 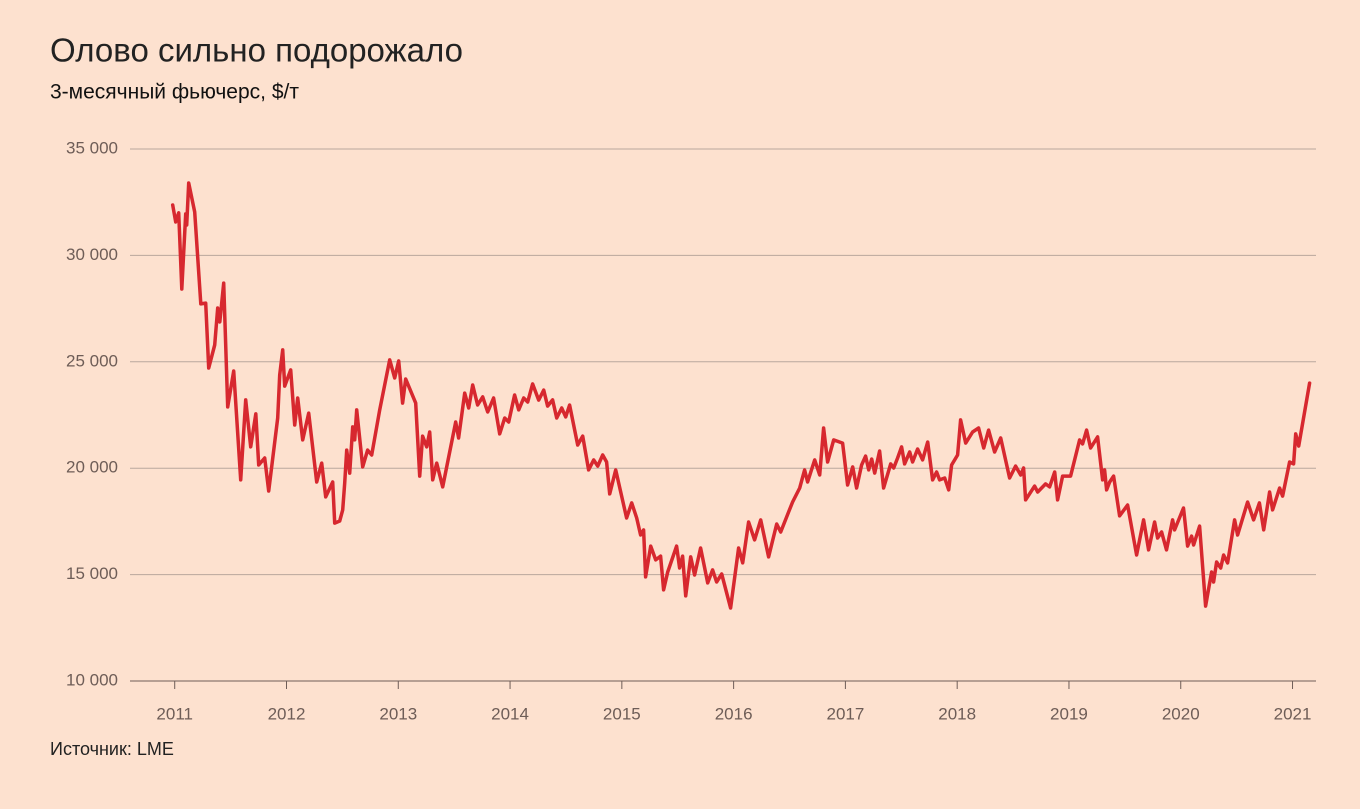 I want to click on x-tick-label: 2021, so click(x=1293, y=713).